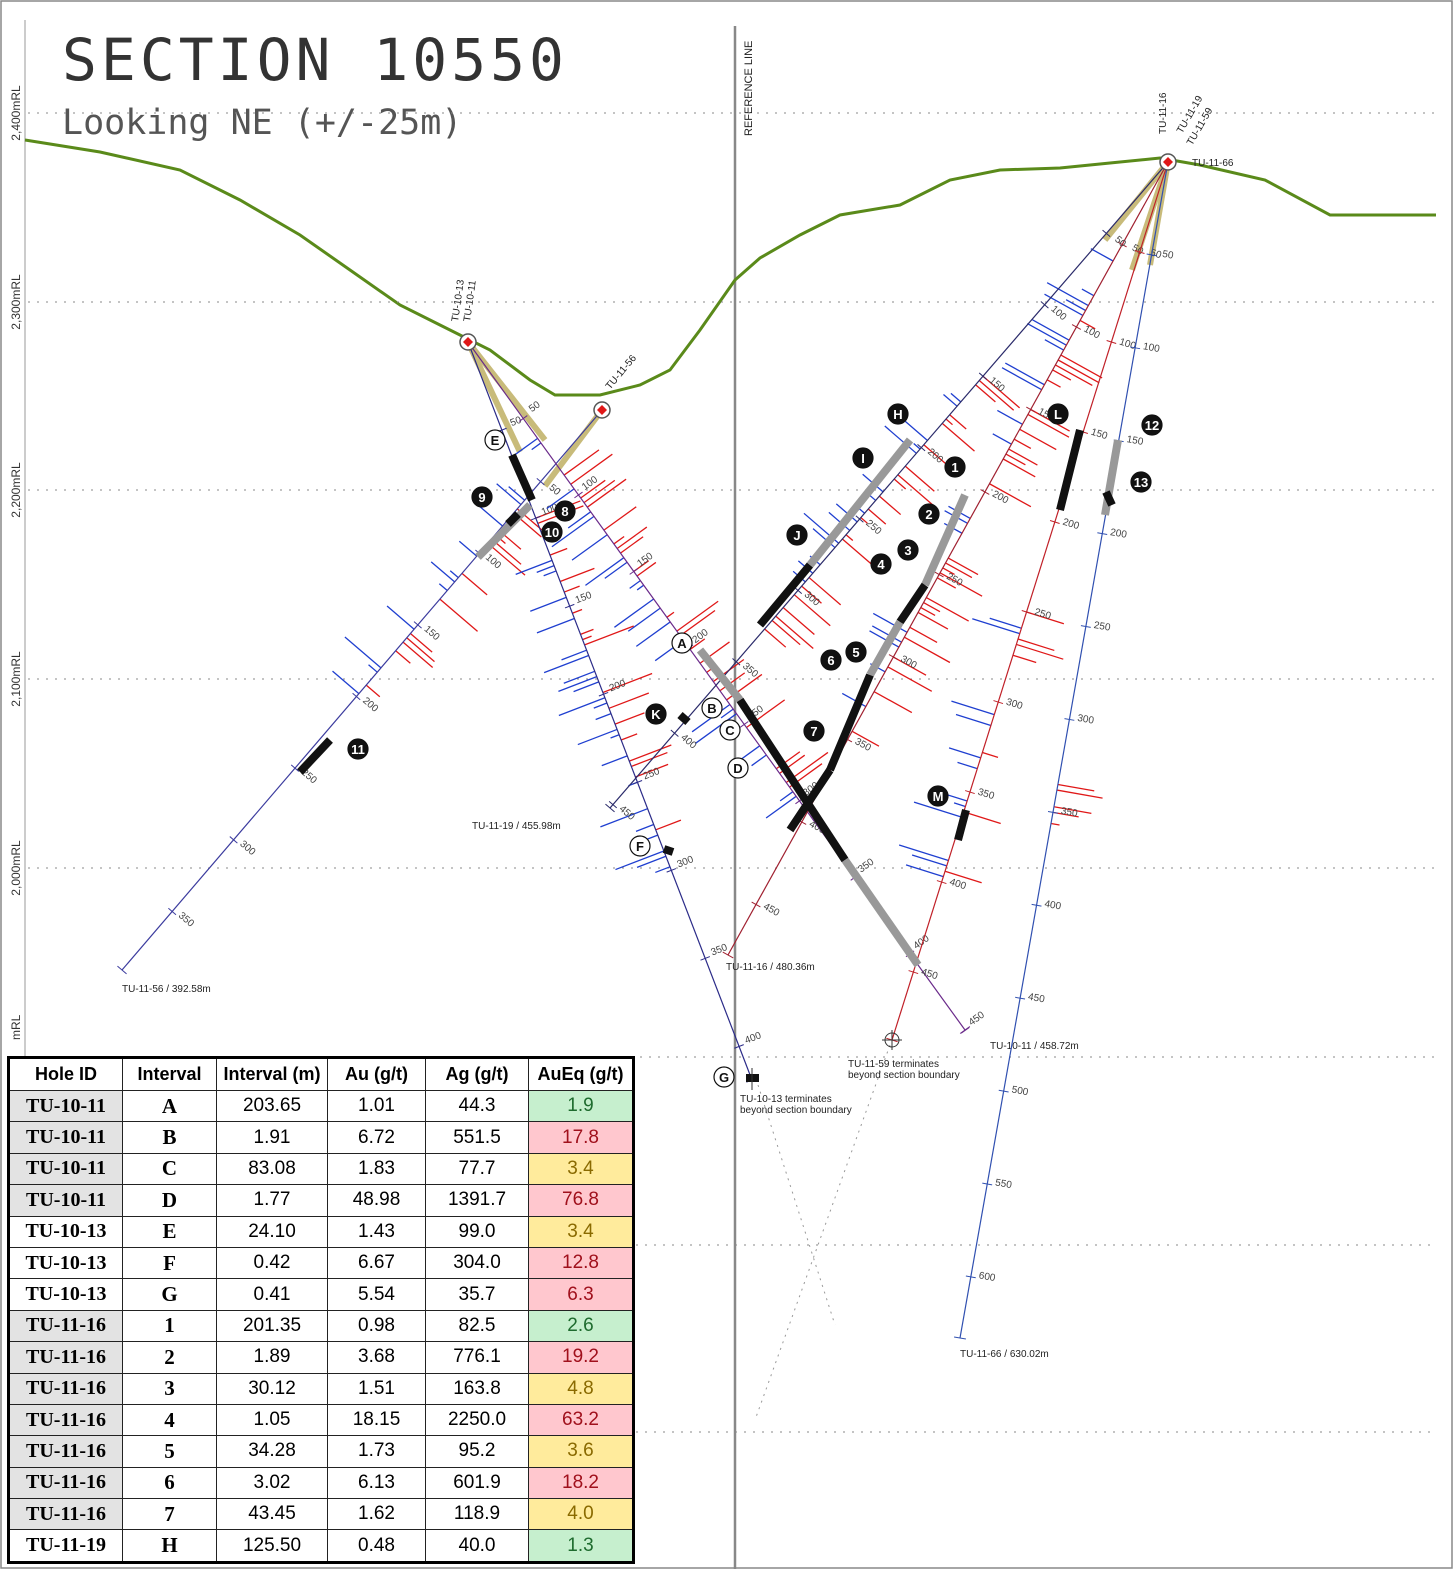 The image size is (1453, 1569). Describe the element at coordinates (1163, 113) in the screenshot. I see `collar-label: TU-11-16` at that location.